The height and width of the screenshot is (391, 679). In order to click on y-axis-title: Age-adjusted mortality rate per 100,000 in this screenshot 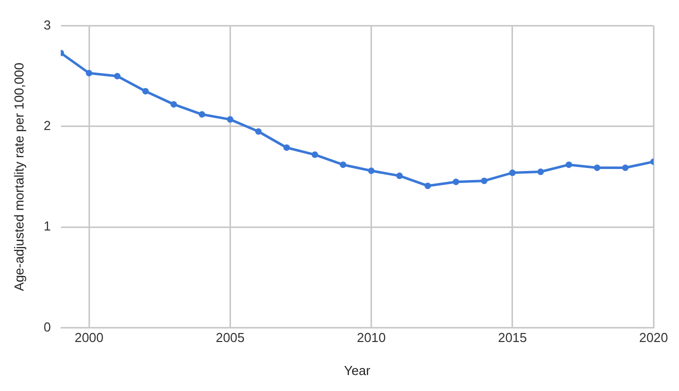, I will do `click(18, 176)`.